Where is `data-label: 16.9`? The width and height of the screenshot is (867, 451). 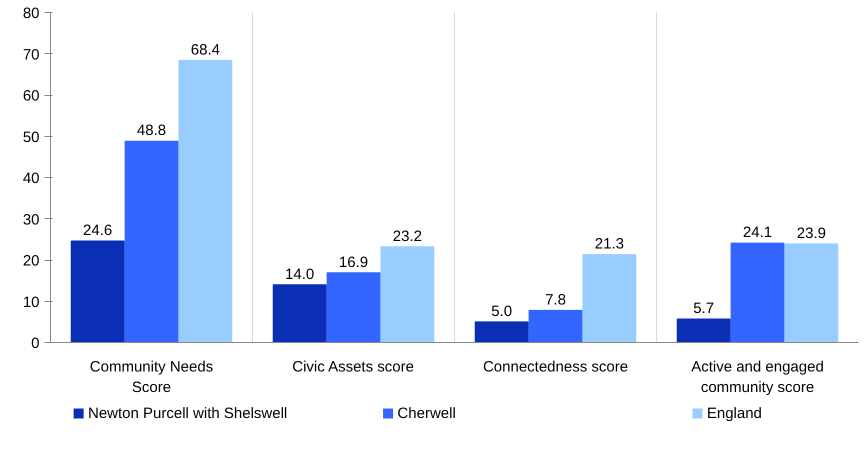 data-label: 16.9 is located at coordinates (353, 262).